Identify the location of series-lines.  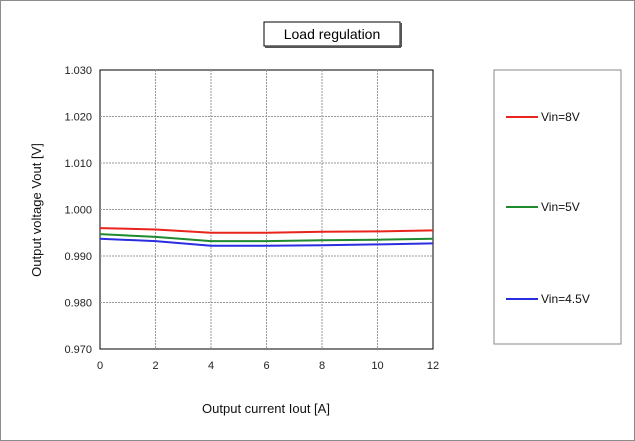
(266, 237).